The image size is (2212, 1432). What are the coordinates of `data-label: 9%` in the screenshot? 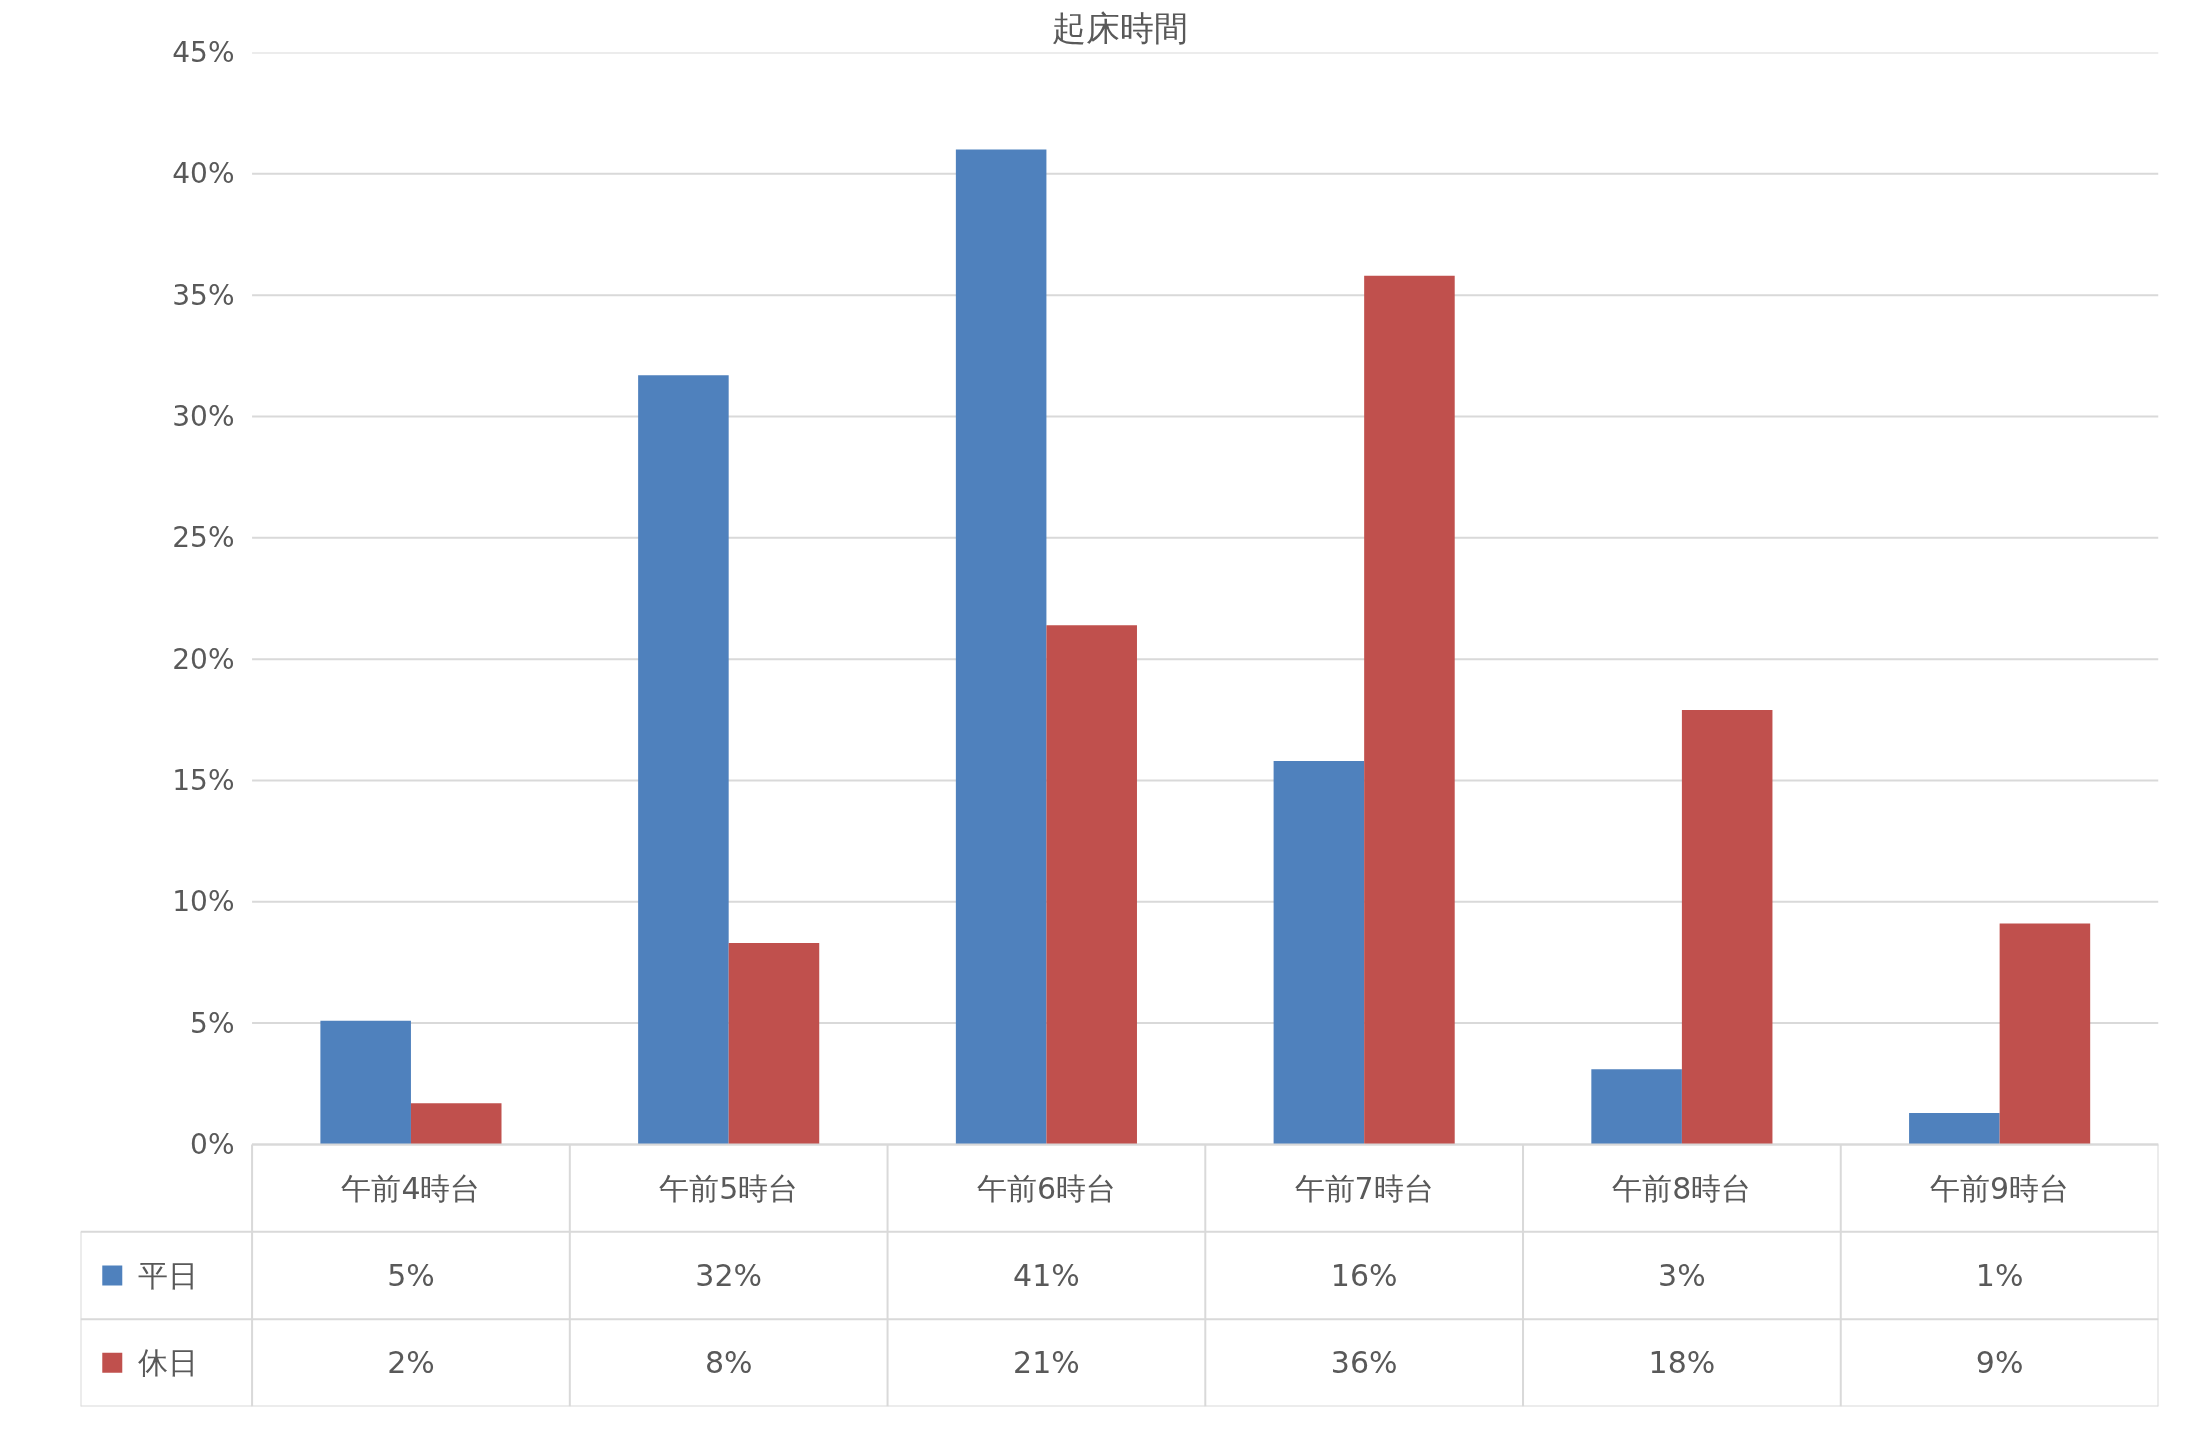 It's located at (1999, 1363).